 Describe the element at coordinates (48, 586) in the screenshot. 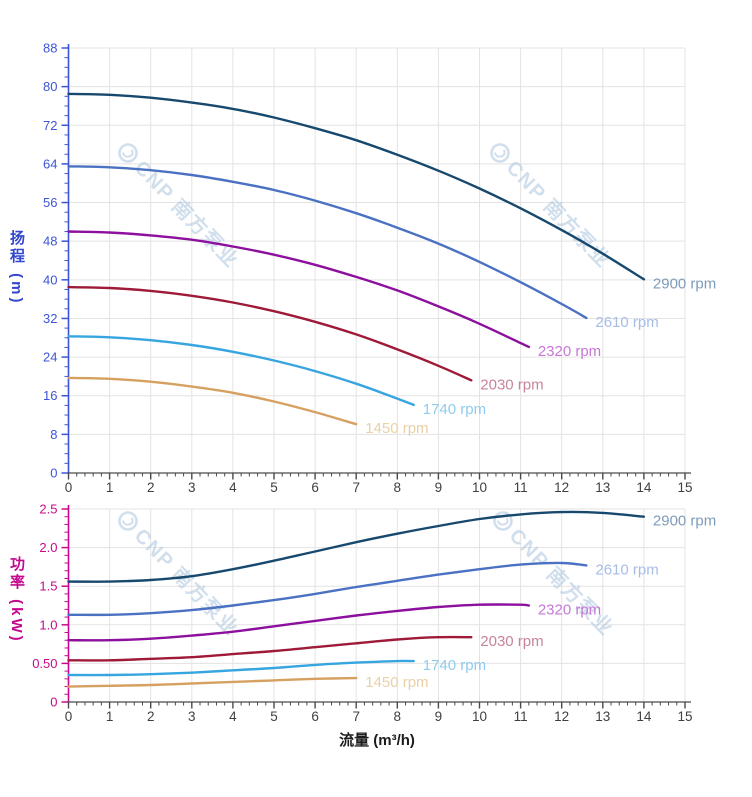

I see `y-tick-label: 1.5` at that location.